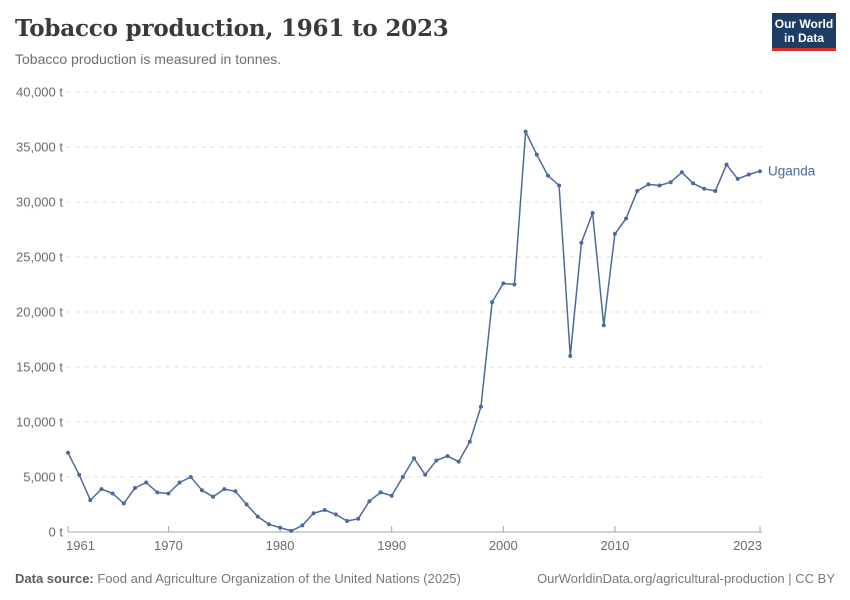  I want to click on owid-logo: Our World in Data, so click(804, 32).